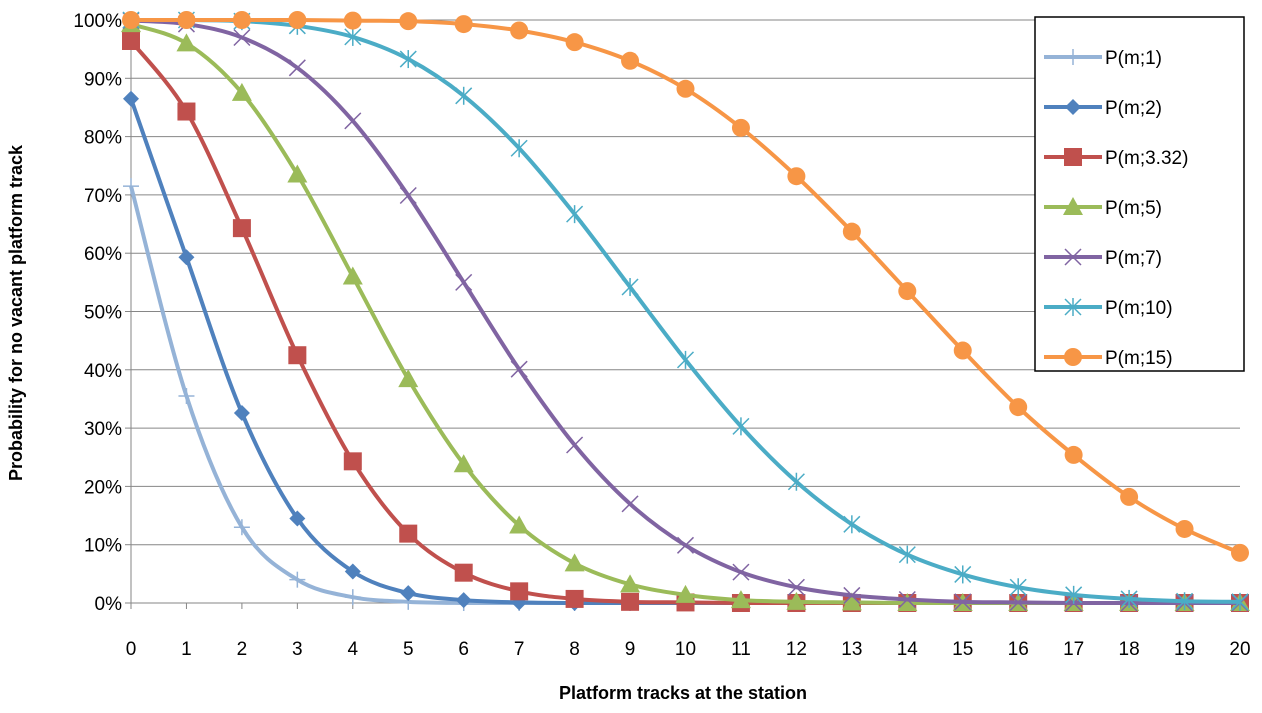 The image size is (1262, 713). Describe the element at coordinates (741, 649) in the screenshot. I see `x-tick-label: 11` at that location.